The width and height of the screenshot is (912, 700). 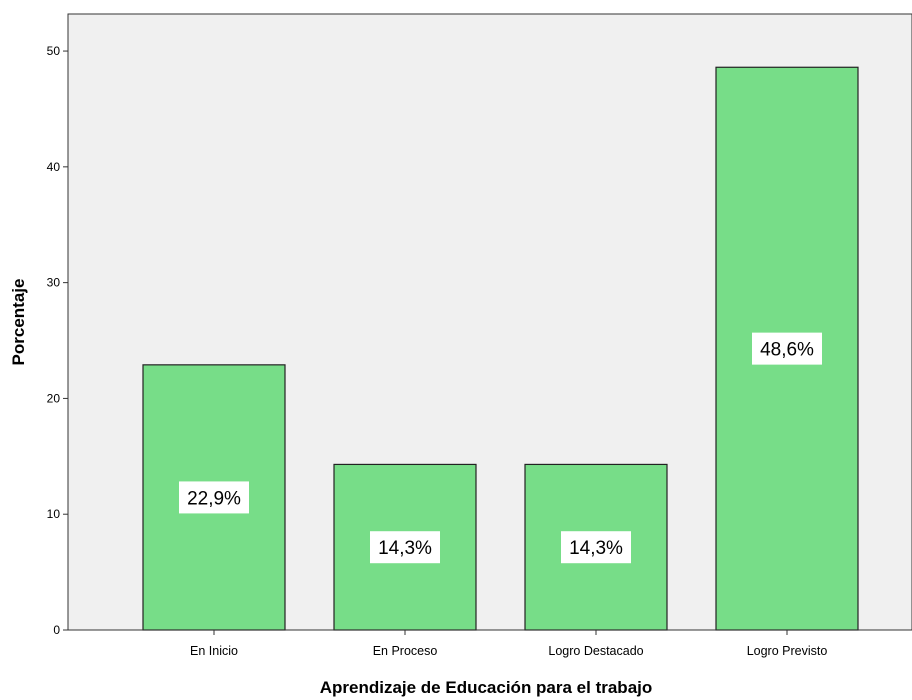 I want to click on data-label: 22,9%, so click(x=214, y=498).